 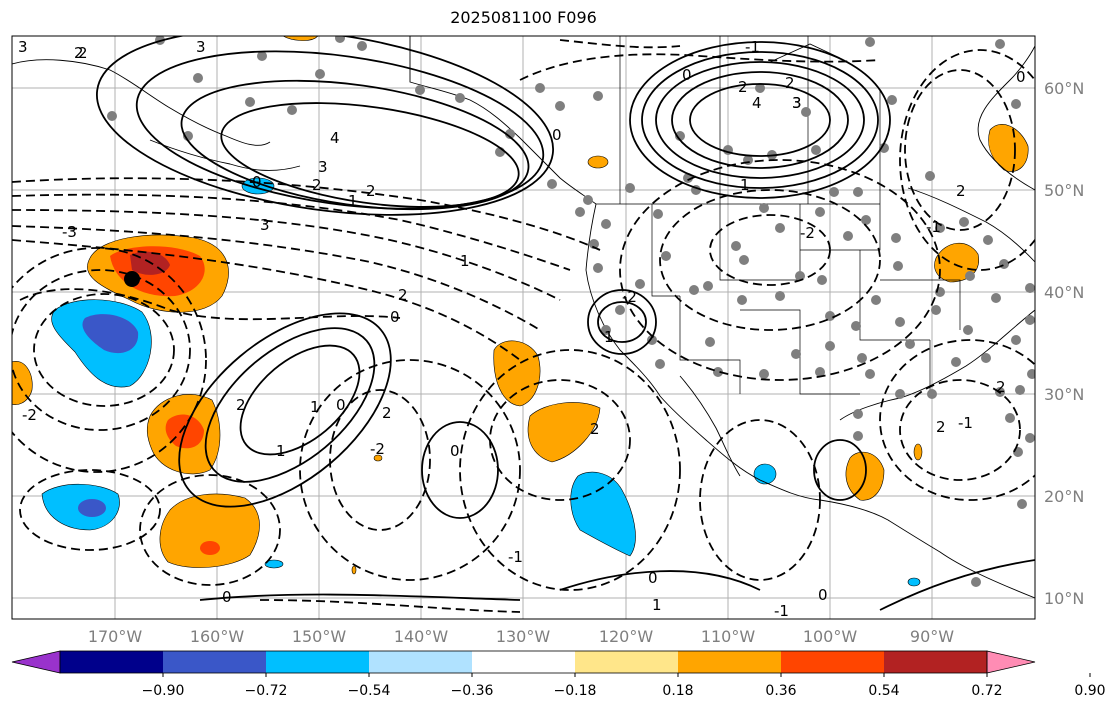 I want to click on colorbar-tick-label: −0.72, so click(x=266, y=691).